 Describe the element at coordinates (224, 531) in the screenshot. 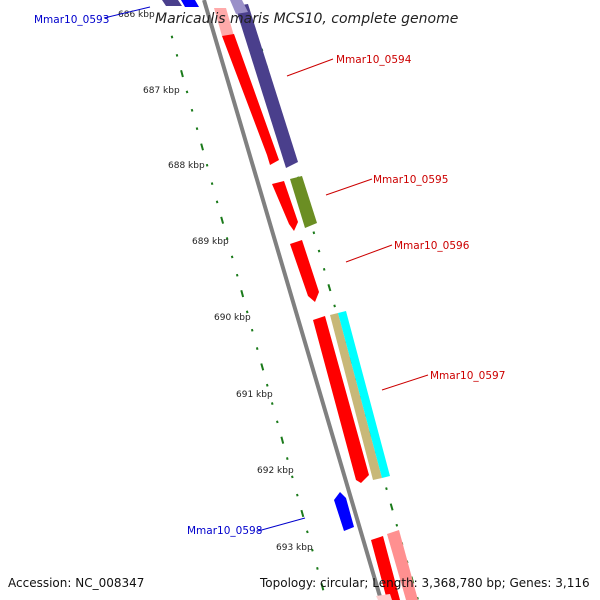

I see `gene-label-0598: Mmar10_0598` at that location.